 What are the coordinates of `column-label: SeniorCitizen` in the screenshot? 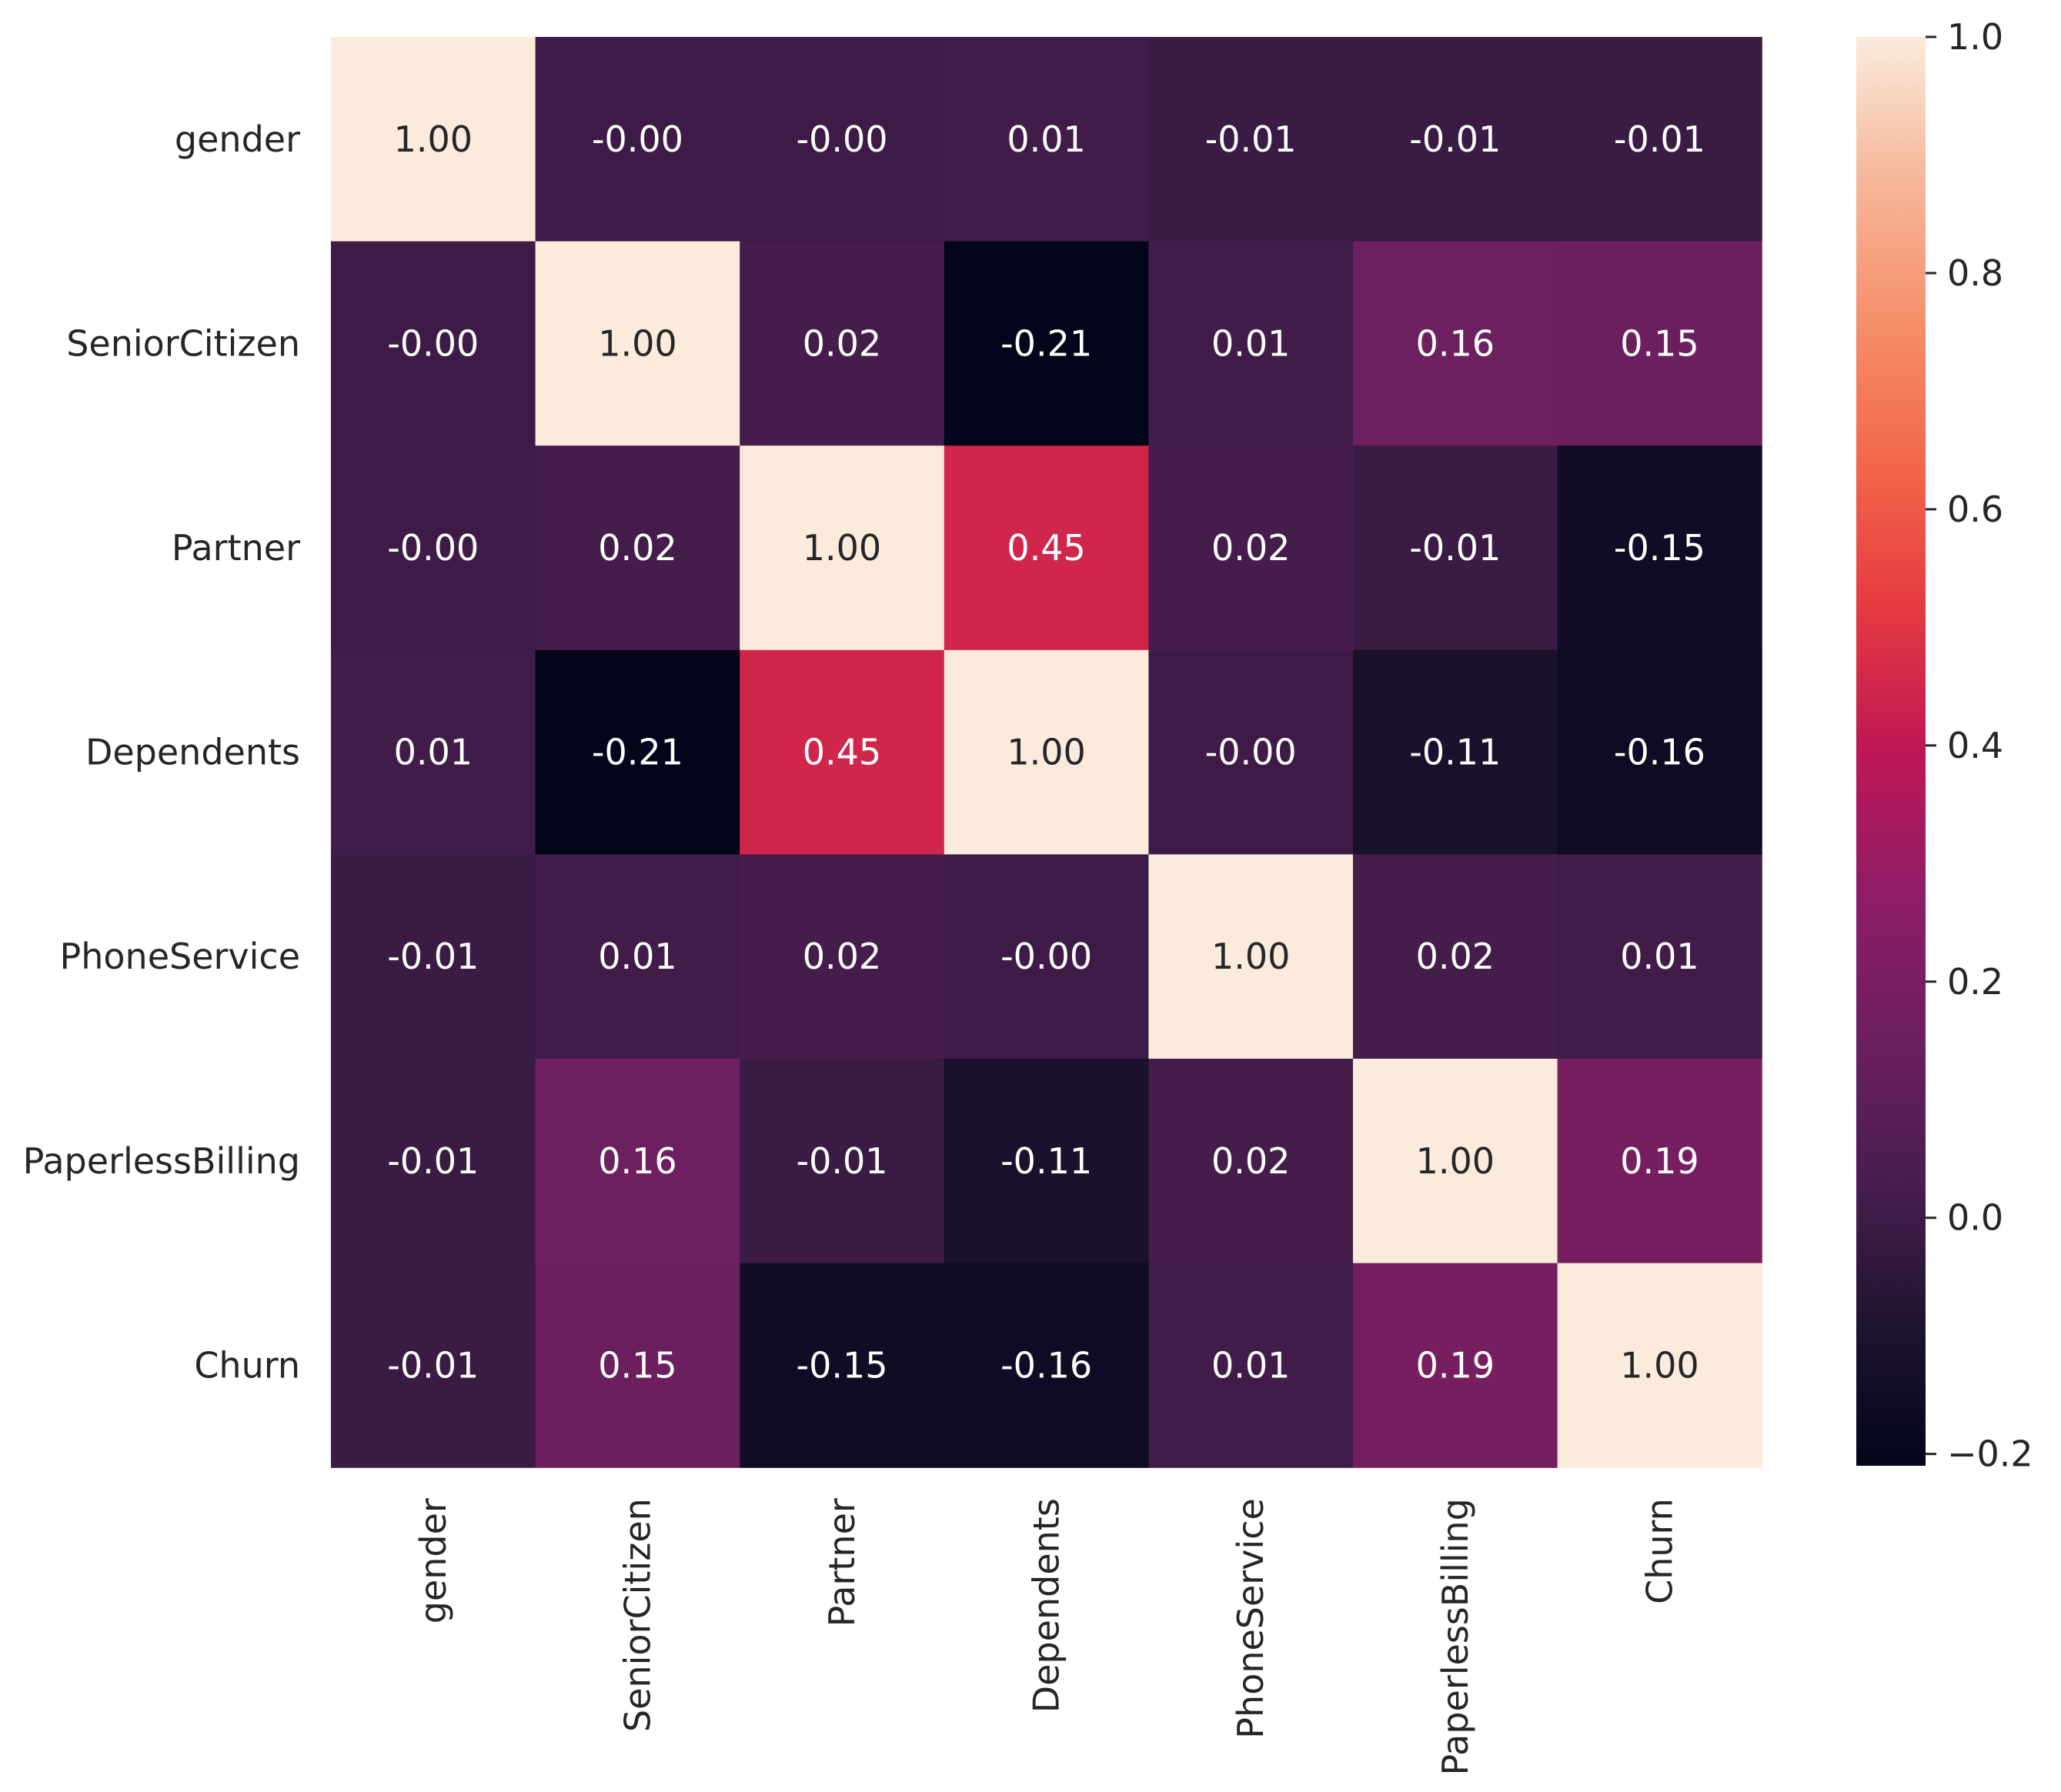 It's located at (637, 1615).